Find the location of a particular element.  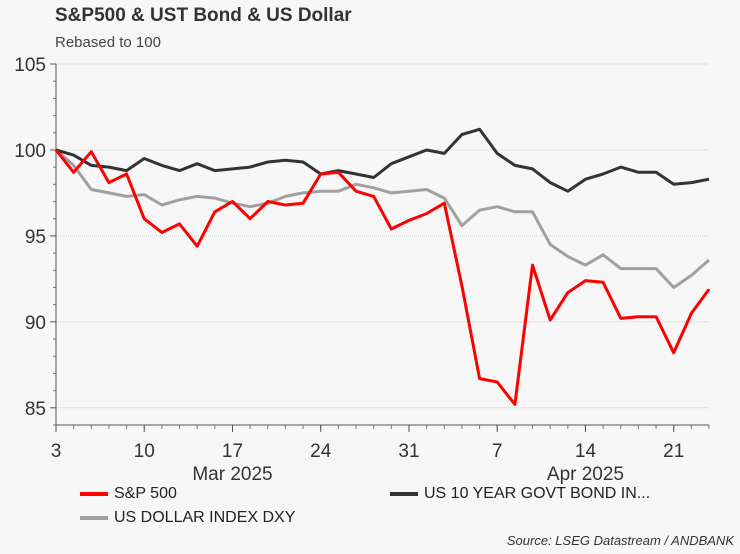

legend-item-dxy: US DOLLAR INDEX DXY is located at coordinates (187, 518).